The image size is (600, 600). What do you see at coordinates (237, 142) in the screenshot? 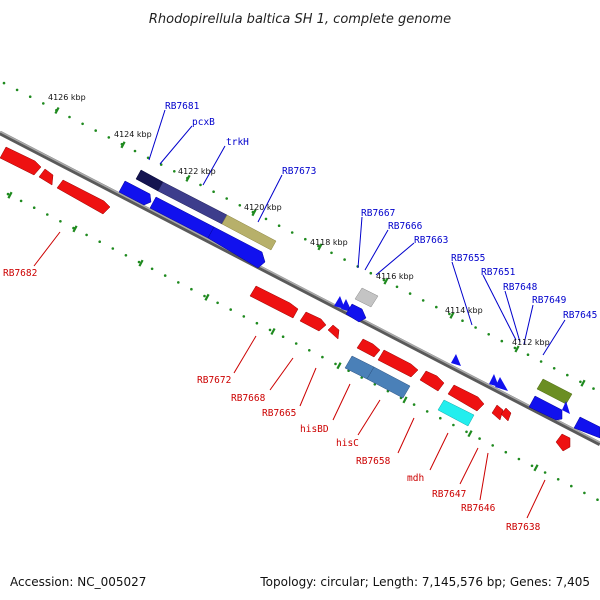
I see `label-trkh: trkH` at bounding box center [237, 142].